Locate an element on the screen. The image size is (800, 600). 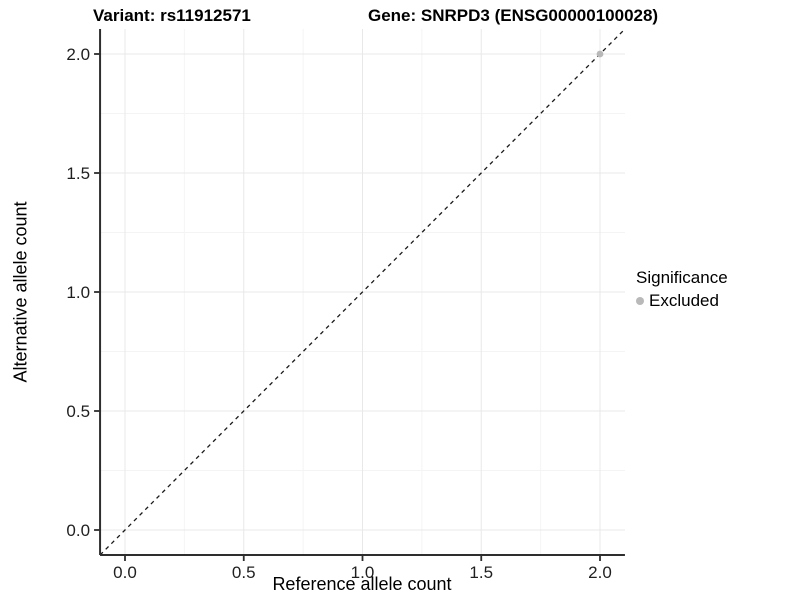
legend-title: Significance is located at coordinates (682, 277).